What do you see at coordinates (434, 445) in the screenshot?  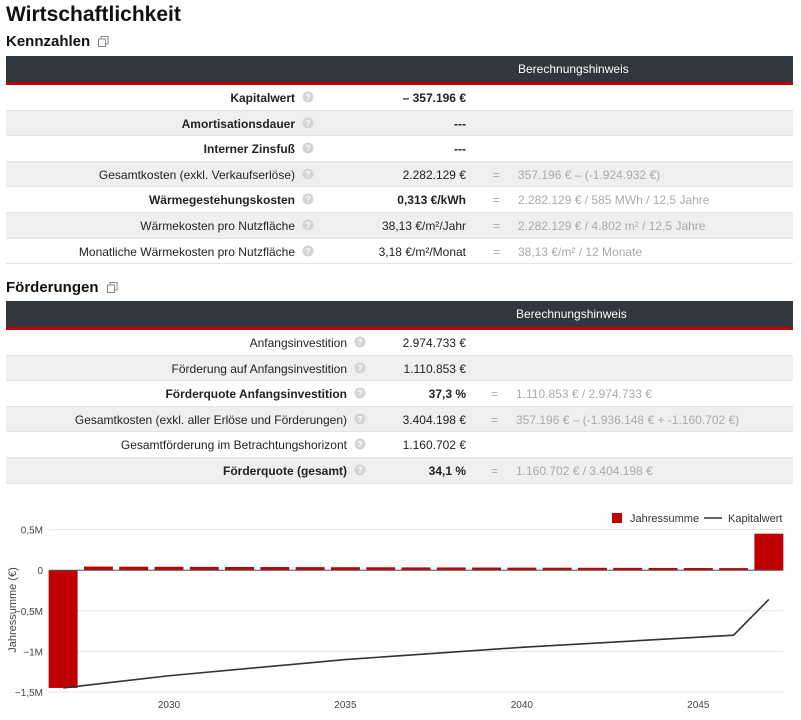 I see `row-value: 1.160.702 €` at bounding box center [434, 445].